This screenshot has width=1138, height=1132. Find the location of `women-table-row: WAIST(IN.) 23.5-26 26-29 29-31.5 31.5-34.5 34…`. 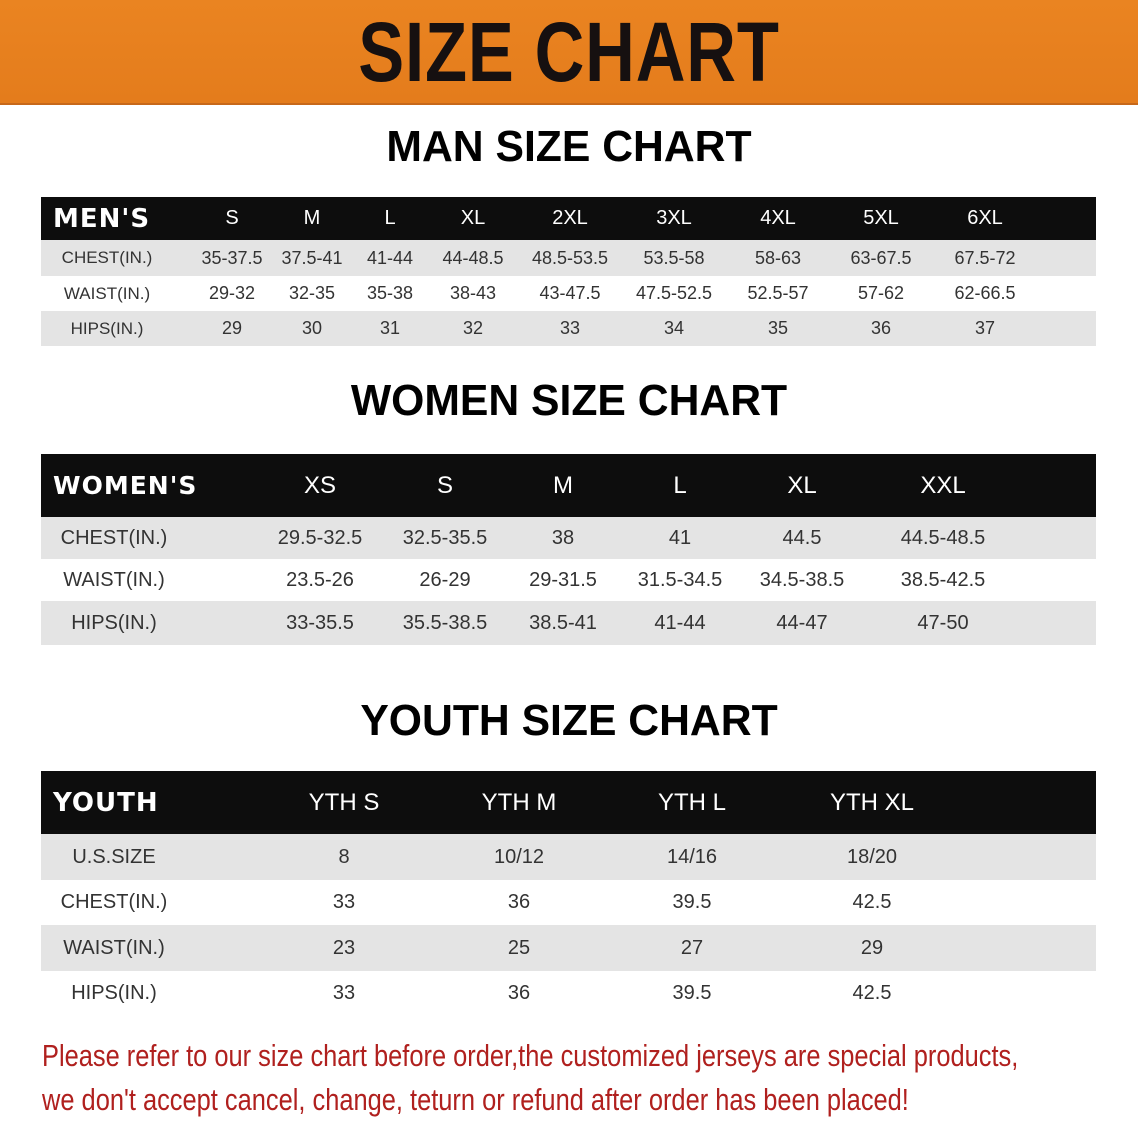

women-table-row: WAIST(IN.) 23.5-26 26-29 29-31.5 31.5-34.5 34… is located at coordinates (568, 580).